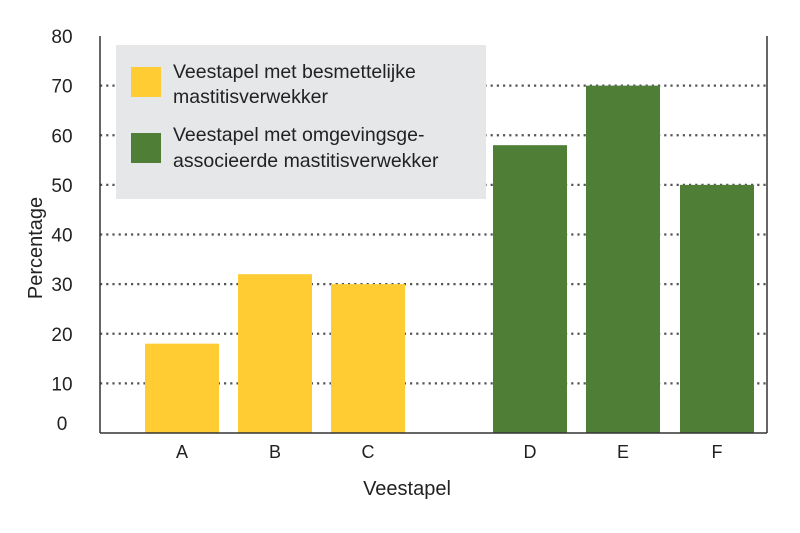  Describe the element at coordinates (530, 452) in the screenshot. I see `x-tick-label-D: D` at that location.